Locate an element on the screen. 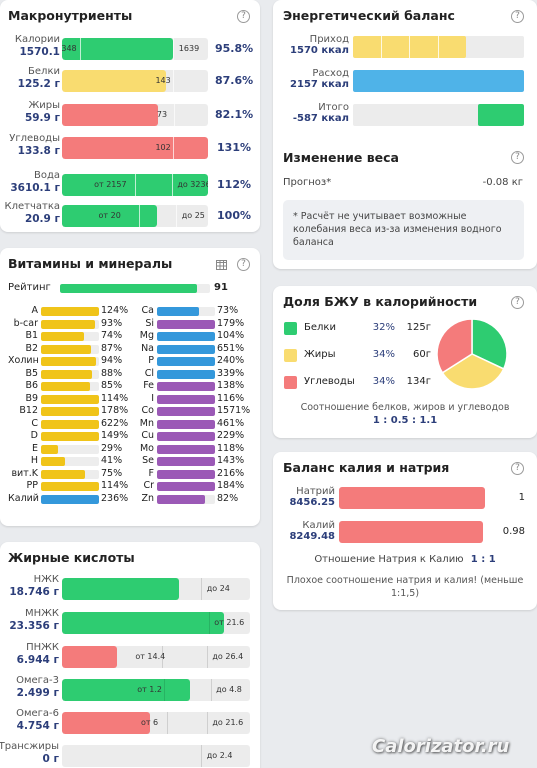  vitamin-name: D is located at coordinates (34, 435).